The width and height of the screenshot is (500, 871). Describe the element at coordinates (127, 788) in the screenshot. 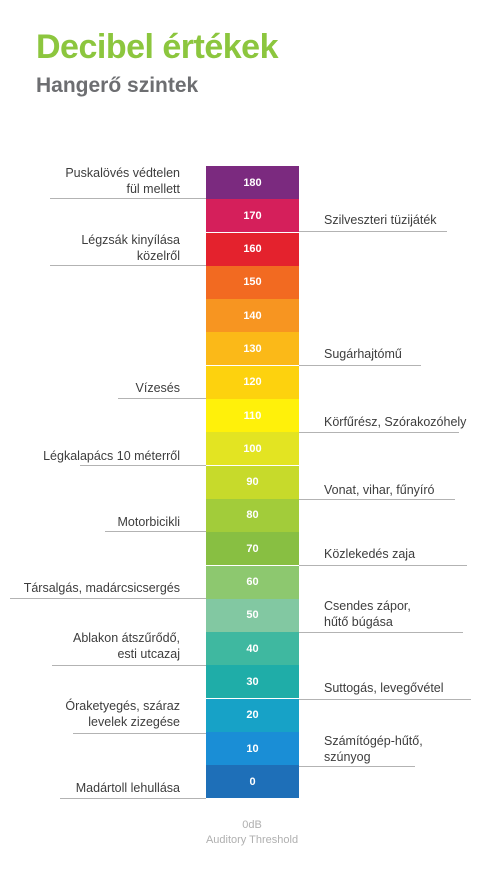

I see `label-madartoll: Madártoll lehullása` at that location.